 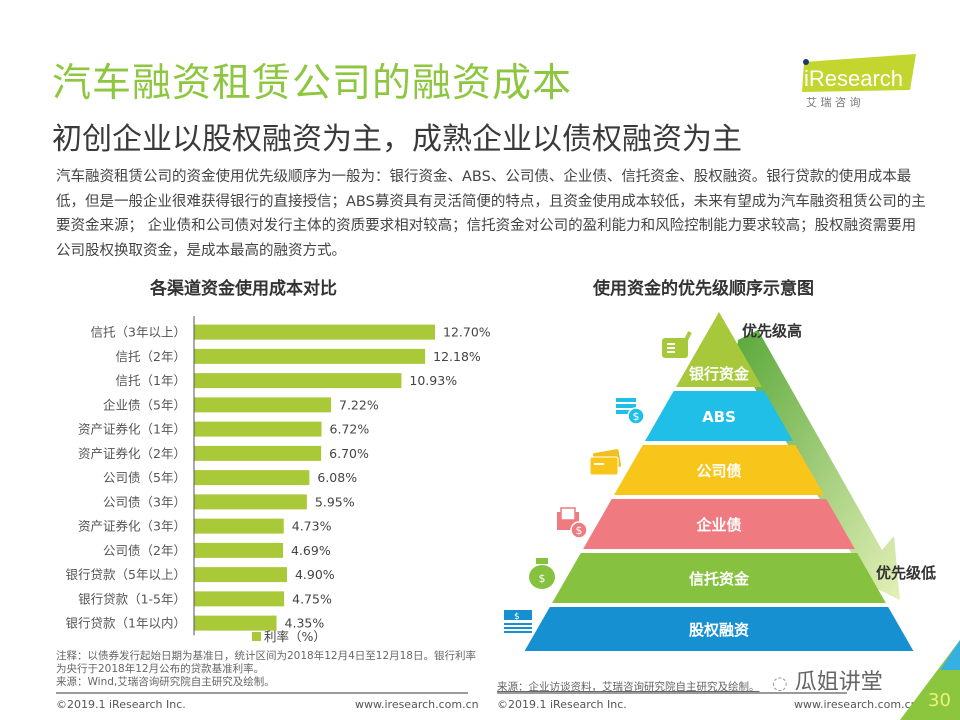 What do you see at coordinates (305, 623) in the screenshot?
I see `value-label: 4.35%` at bounding box center [305, 623].